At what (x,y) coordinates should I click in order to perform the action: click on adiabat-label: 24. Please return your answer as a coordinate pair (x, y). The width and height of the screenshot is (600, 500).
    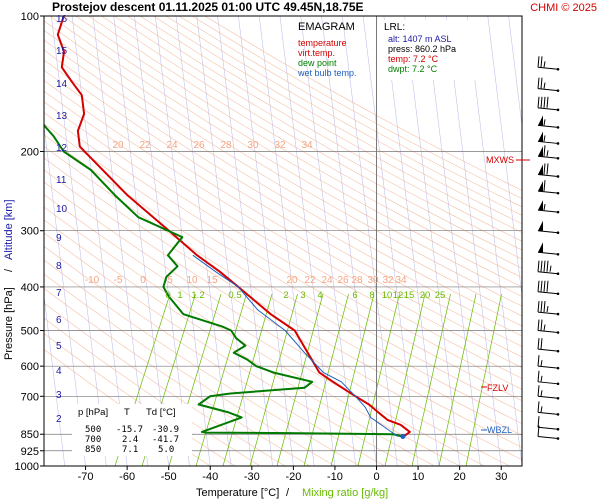
    Looking at the image, I should click on (172, 145).